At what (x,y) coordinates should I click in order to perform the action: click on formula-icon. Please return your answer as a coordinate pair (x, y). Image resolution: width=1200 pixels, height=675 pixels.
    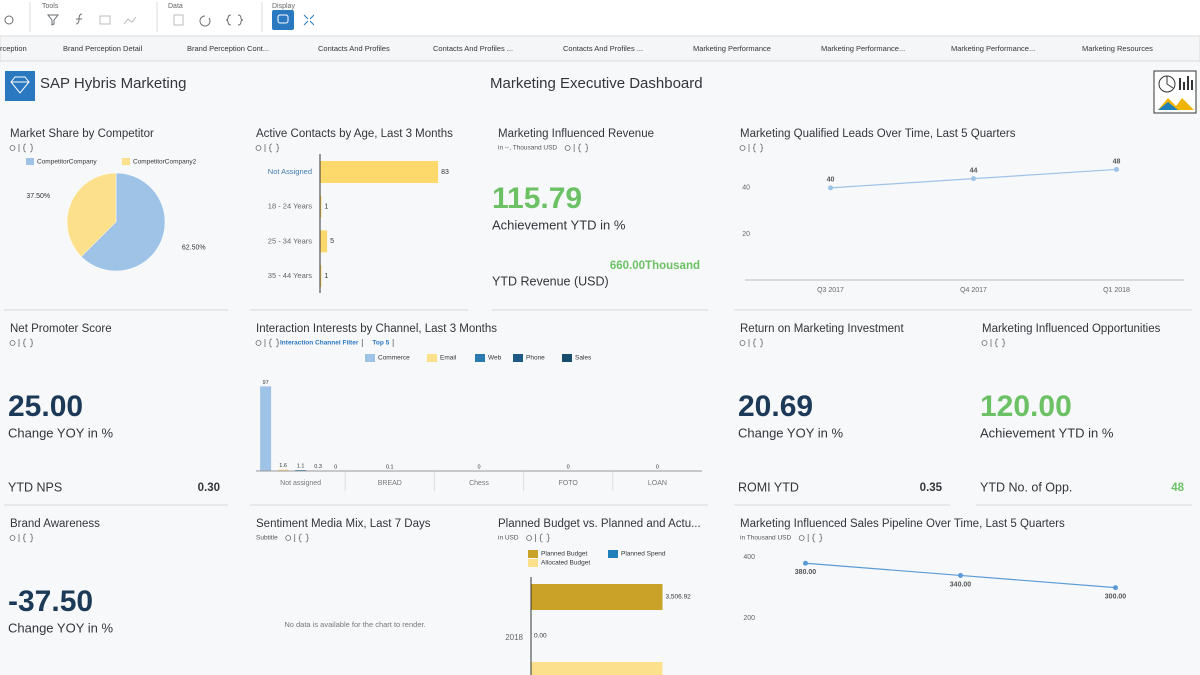
    Looking at the image, I should click on (79, 19).